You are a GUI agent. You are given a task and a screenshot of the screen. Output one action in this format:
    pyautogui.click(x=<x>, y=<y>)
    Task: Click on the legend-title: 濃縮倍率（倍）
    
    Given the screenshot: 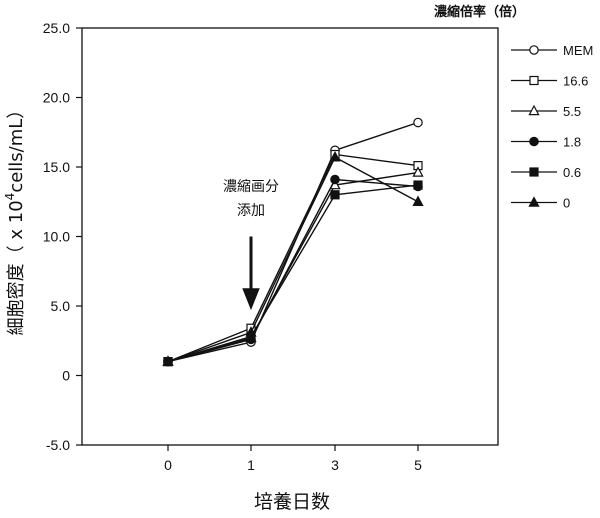 What is the action you would take?
    pyautogui.click(x=479, y=12)
    